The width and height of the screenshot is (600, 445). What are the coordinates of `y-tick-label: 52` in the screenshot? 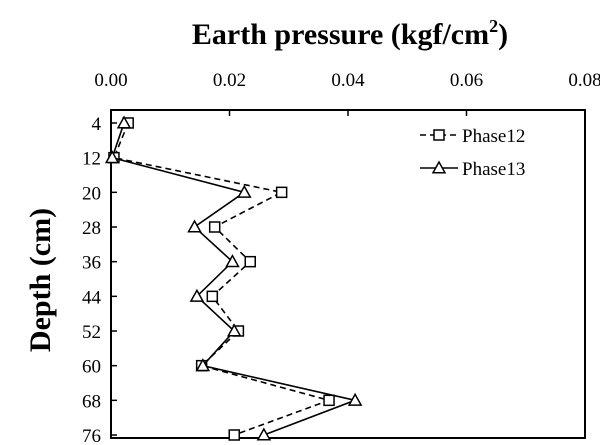 It's located at (91, 332).